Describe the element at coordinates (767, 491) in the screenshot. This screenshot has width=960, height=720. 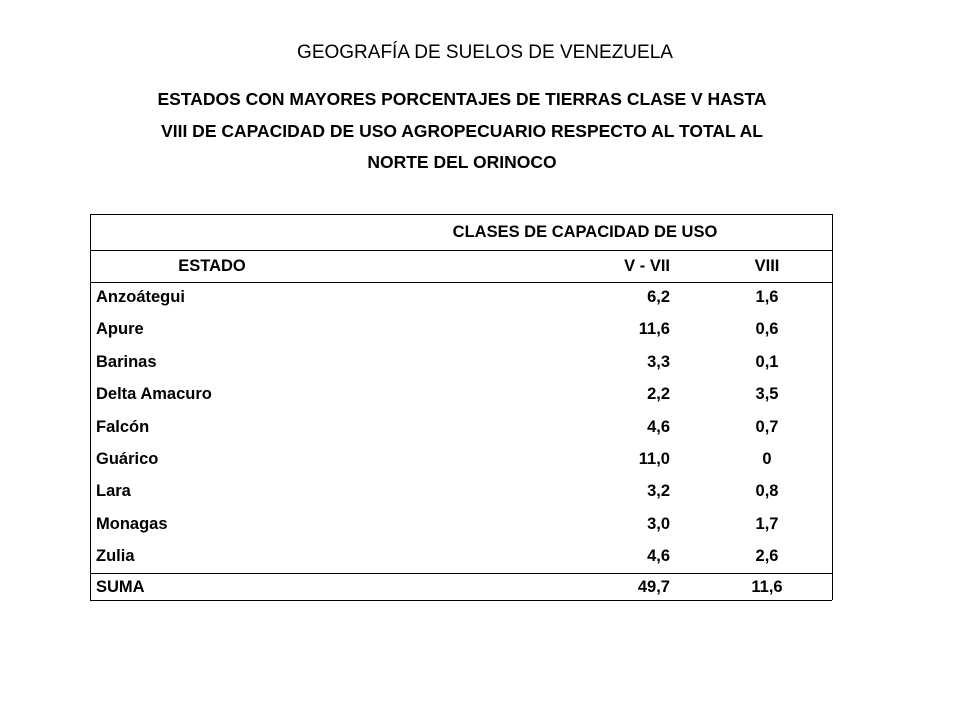
I see `row-value: 0,8` at that location.